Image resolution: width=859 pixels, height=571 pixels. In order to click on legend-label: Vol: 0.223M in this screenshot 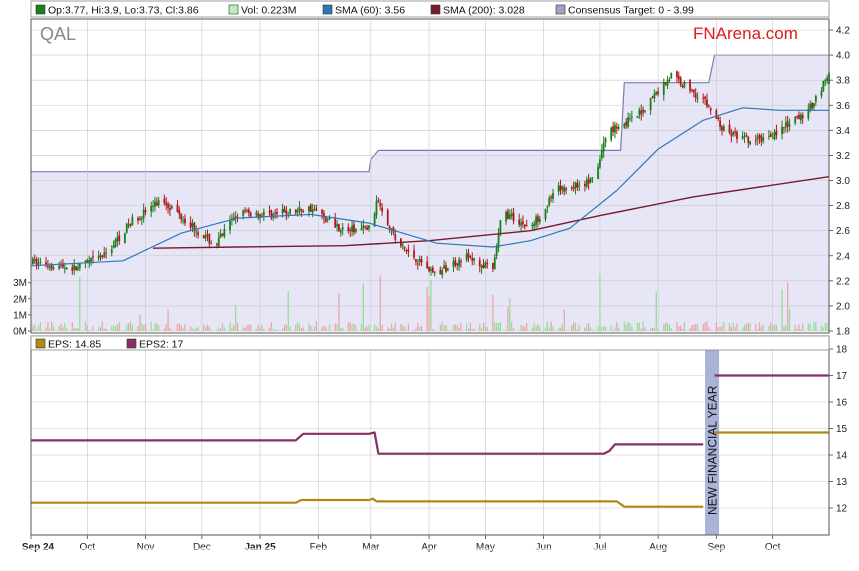, I will do `click(268, 11)`.